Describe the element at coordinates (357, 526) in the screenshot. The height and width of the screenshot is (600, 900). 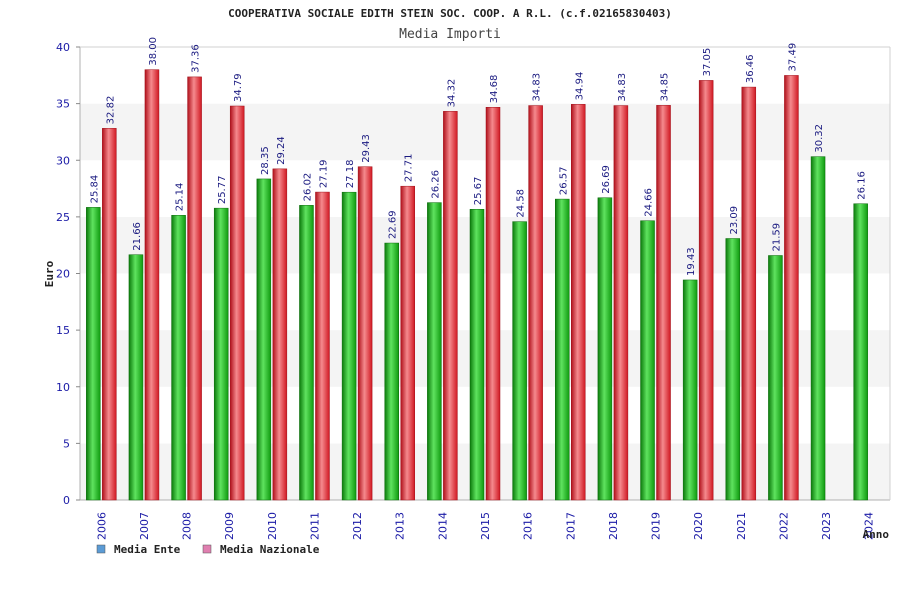
I see `x-tick-label: 2012` at that location.